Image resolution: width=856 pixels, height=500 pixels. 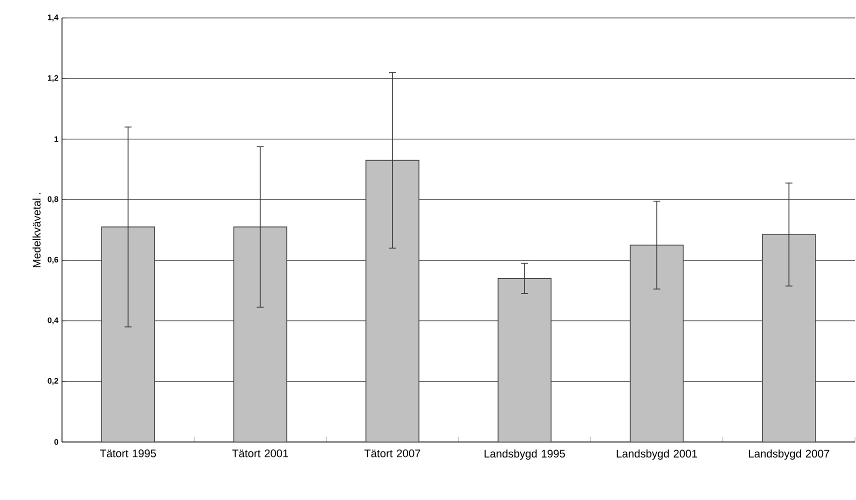 I want to click on x-tick-label: Landsbygd 2007, so click(x=789, y=455).